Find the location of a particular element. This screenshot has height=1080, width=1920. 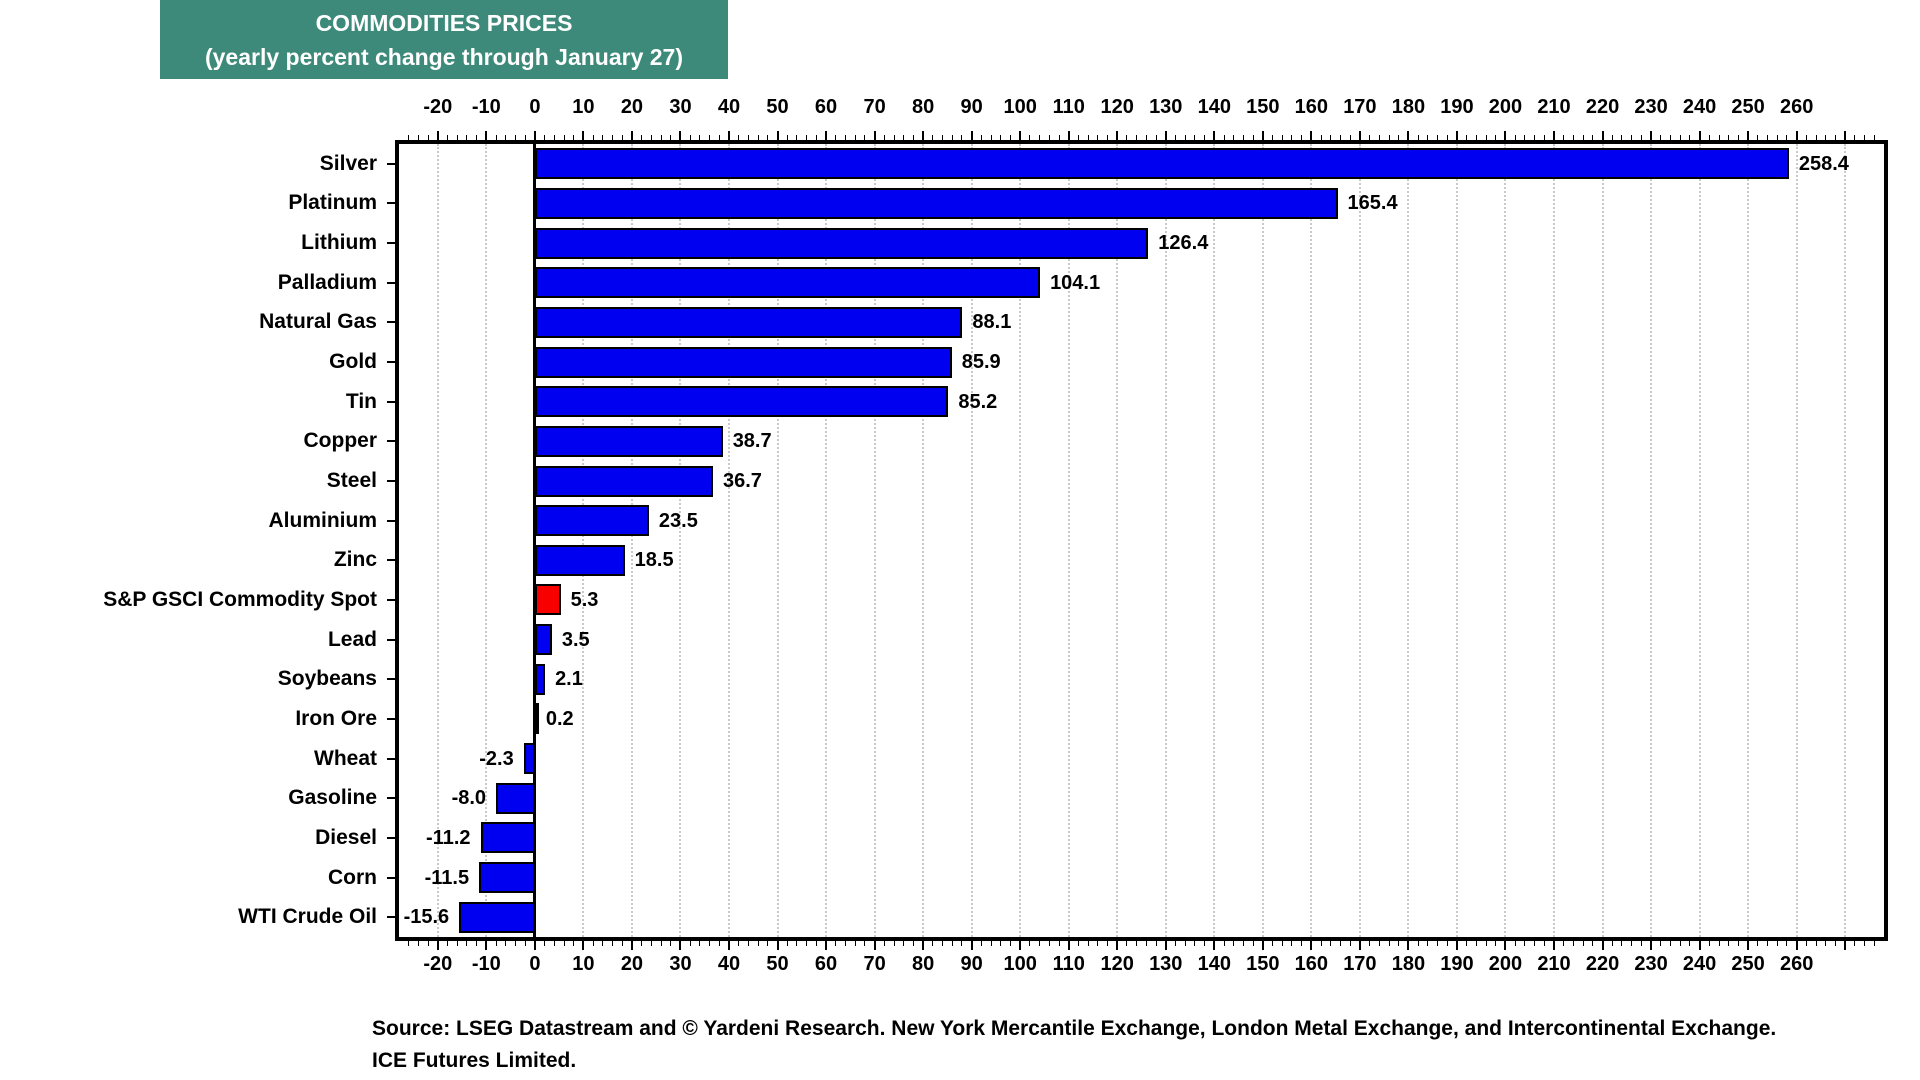

value-label: 38.7 is located at coordinates (752, 441).